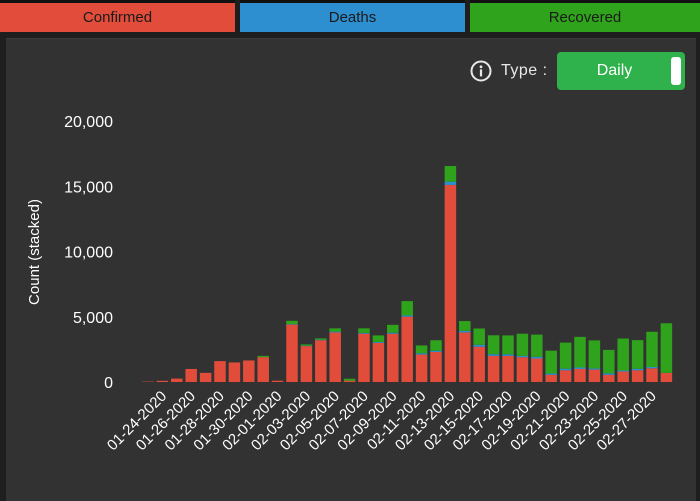 This screenshot has height=501, width=700. I want to click on bar-confirmed: 01-26-2020 Confirmed: 1000, so click(191, 375).